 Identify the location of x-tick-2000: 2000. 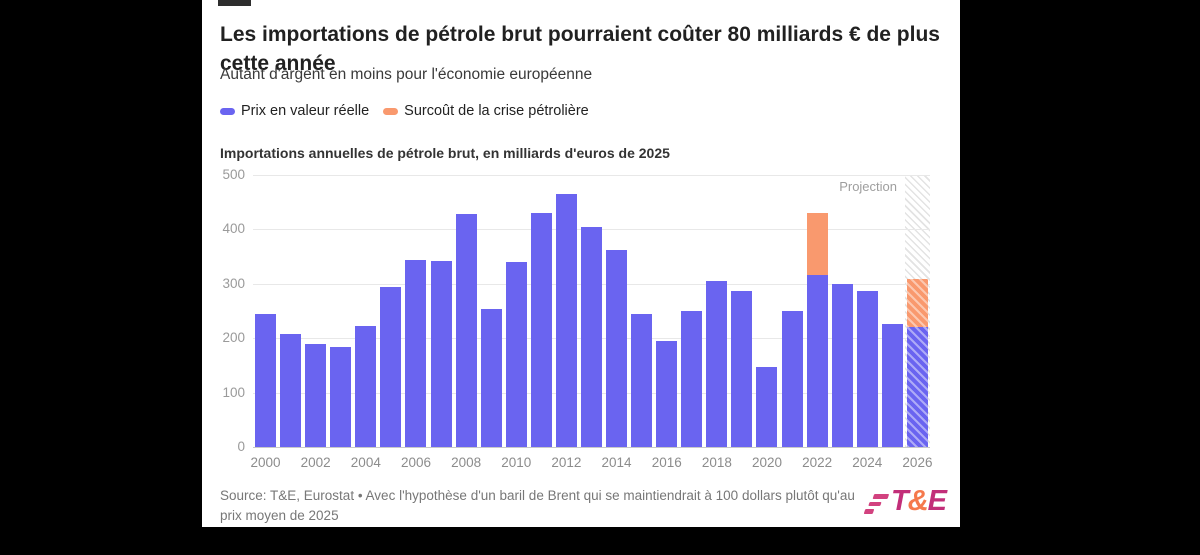
(265, 462).